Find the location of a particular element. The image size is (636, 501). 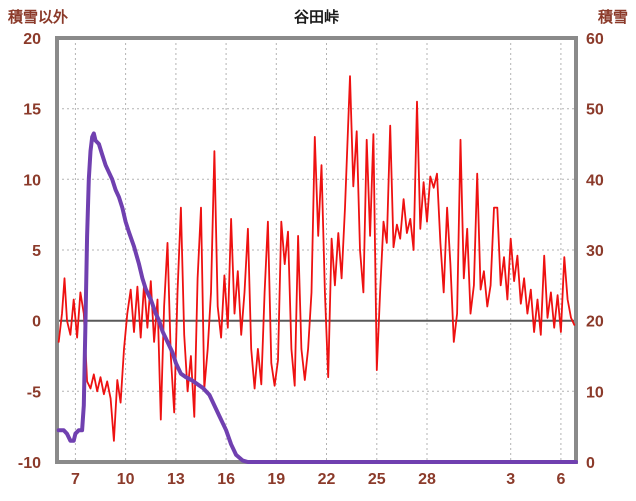

right-tick-label: 10 is located at coordinates (595, 392).